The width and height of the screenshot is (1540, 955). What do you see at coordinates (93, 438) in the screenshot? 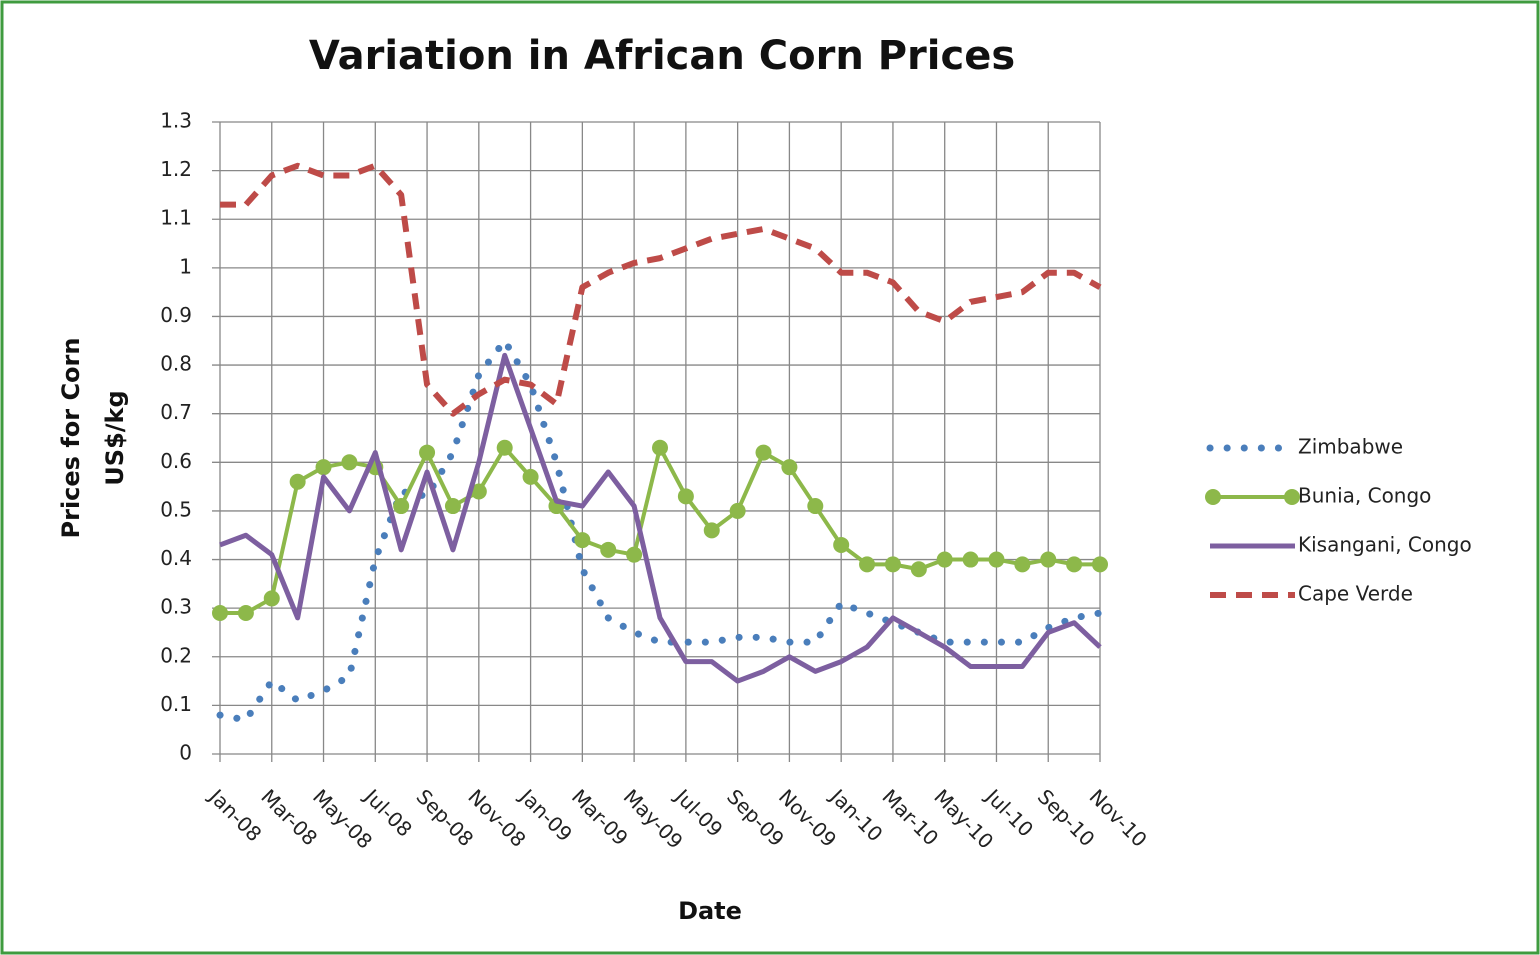
I see `y-axis-title: Prices for Corn US$/kg` at bounding box center [93, 438].